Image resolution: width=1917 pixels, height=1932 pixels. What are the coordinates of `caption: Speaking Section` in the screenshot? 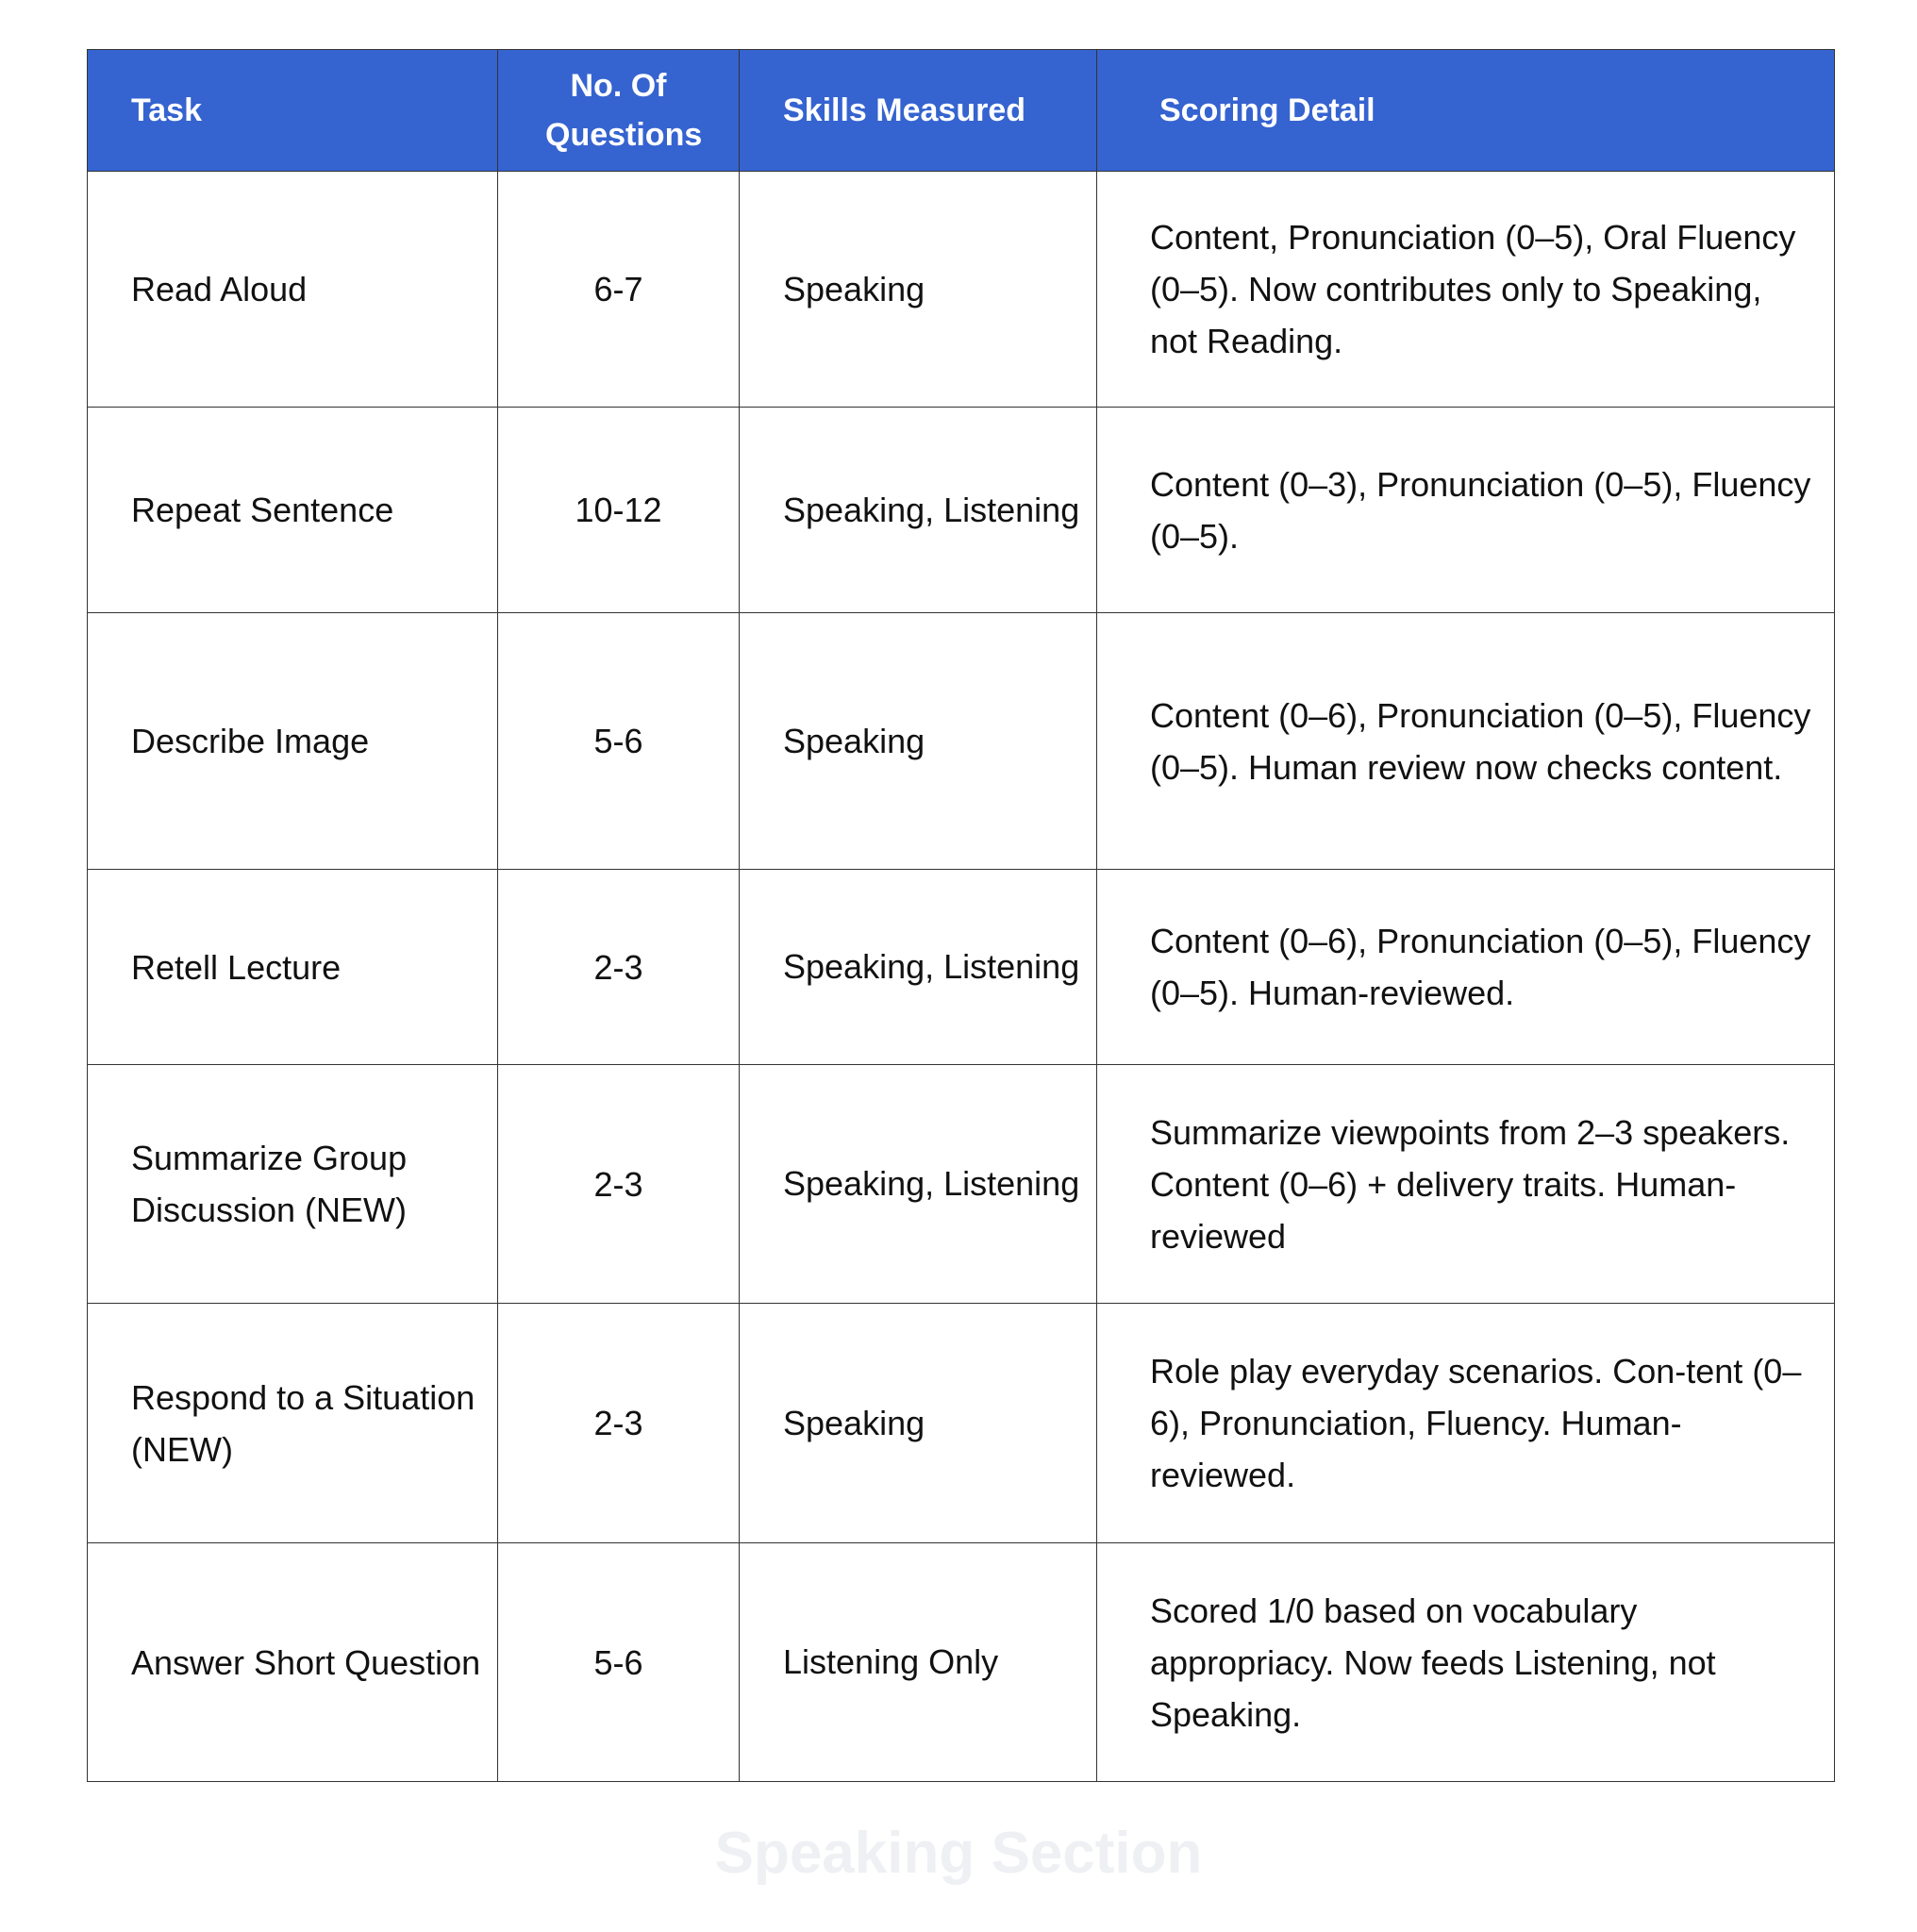 It's located at (958, 1853).